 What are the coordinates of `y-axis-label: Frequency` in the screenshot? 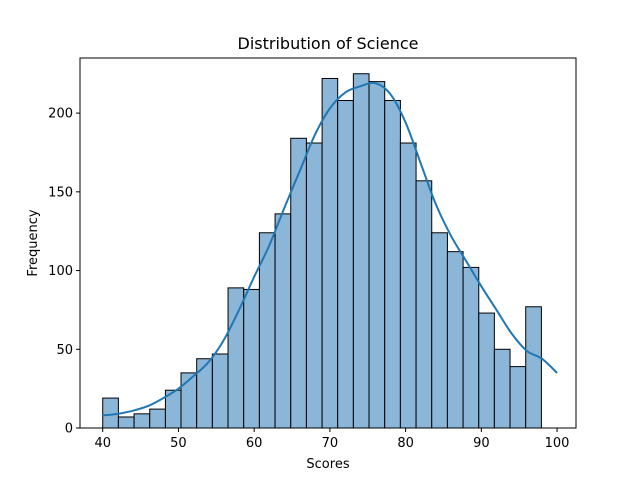 It's located at (33, 242).